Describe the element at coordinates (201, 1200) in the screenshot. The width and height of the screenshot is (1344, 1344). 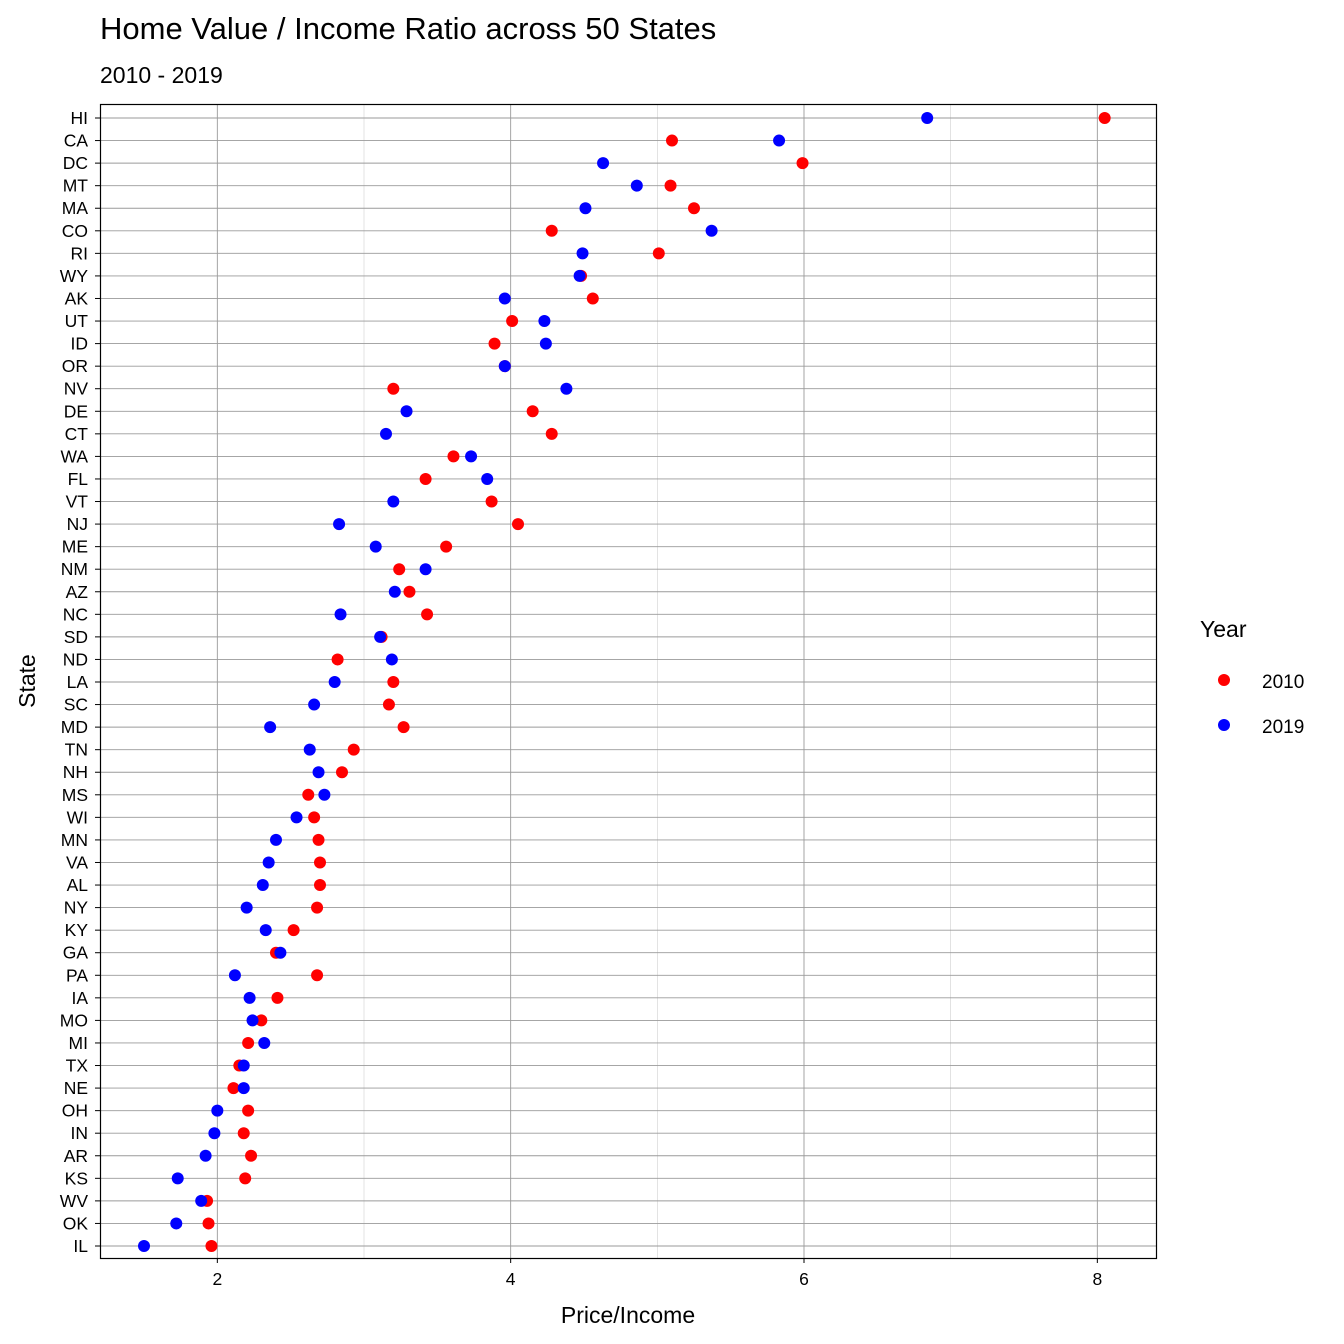
I see `point-2019-WV` at that location.